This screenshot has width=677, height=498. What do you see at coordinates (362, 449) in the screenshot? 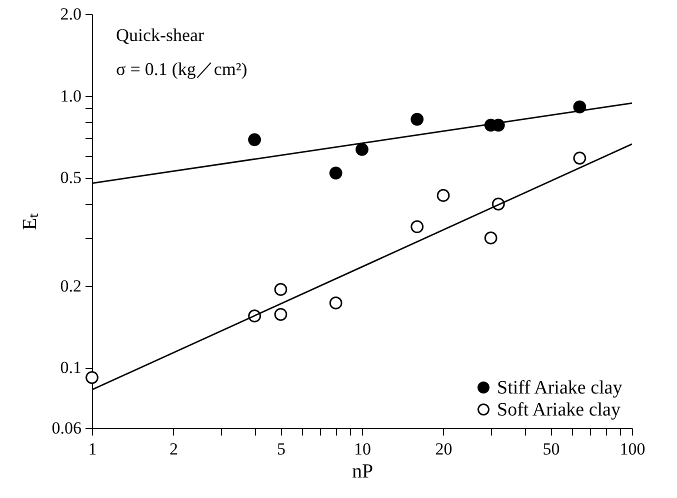
I see `x-tick-label: 10` at bounding box center [362, 449].